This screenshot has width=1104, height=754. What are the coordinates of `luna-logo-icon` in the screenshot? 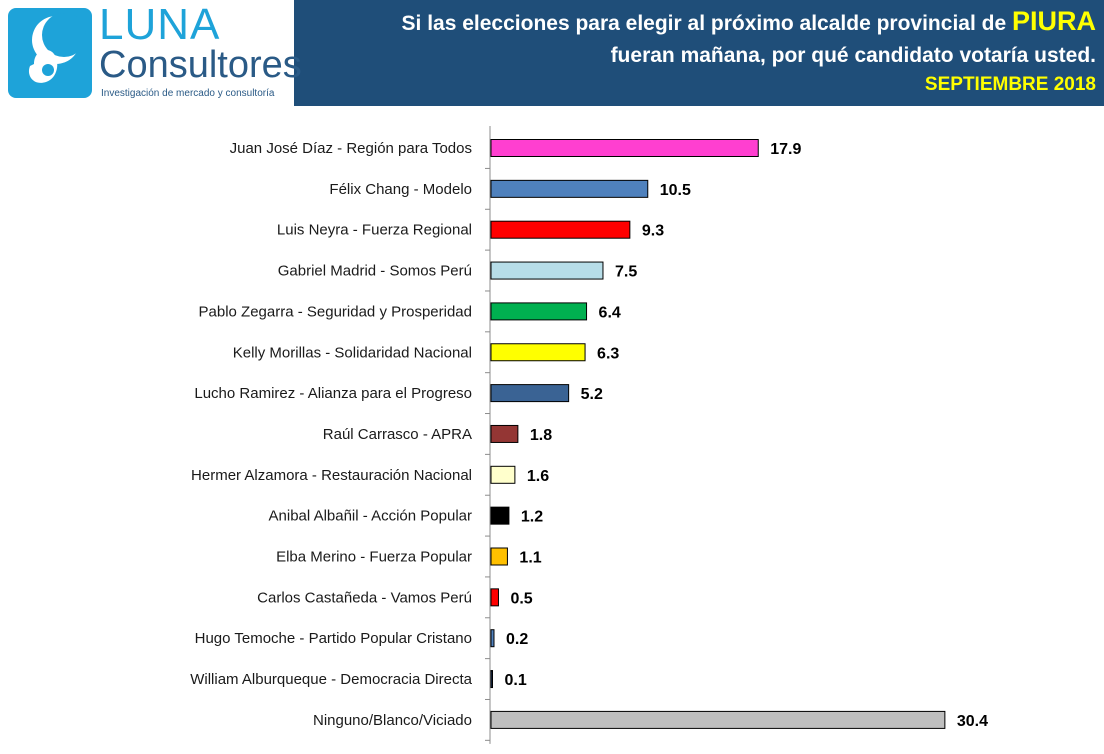 It's located at (50, 53).